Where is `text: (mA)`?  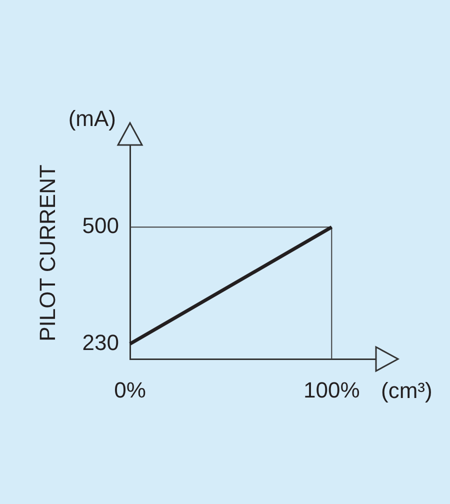
text: (mA) is located at coordinates (92, 118).